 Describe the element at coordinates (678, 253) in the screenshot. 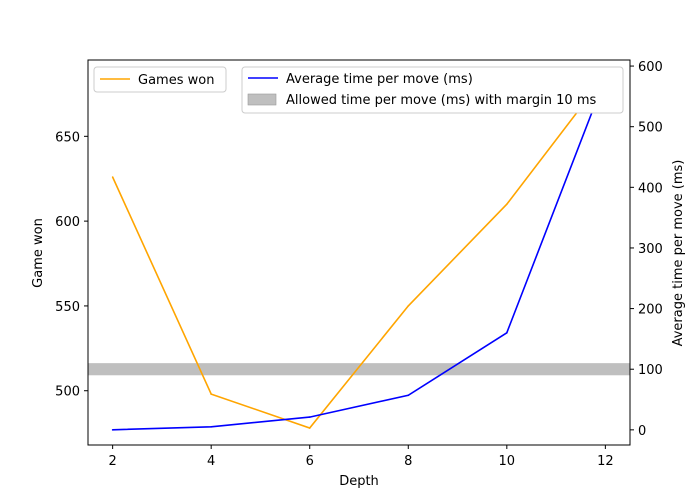

I see `right-y-axis-label: Average time per move (ms)` at that location.